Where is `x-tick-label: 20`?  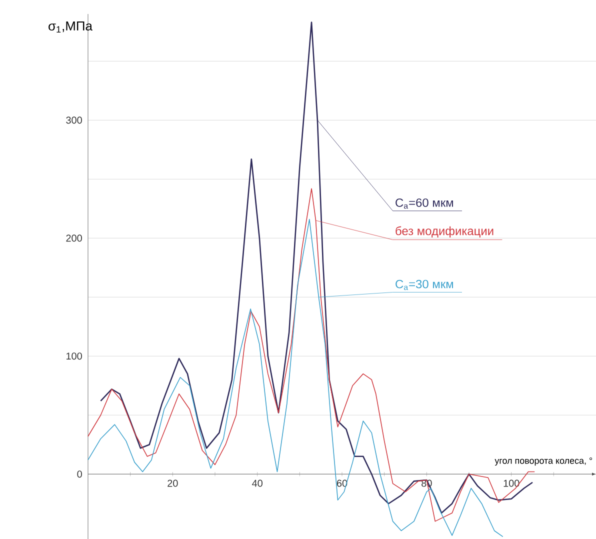 x-tick-label: 20 is located at coordinates (173, 483).